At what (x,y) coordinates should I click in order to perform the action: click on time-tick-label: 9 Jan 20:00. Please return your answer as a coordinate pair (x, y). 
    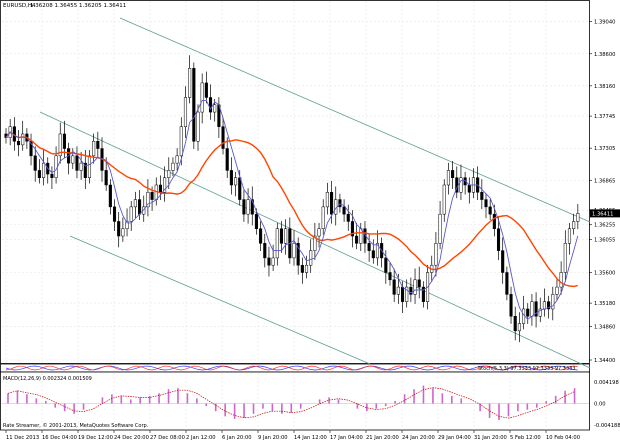
    Looking at the image, I should click on (273, 438).